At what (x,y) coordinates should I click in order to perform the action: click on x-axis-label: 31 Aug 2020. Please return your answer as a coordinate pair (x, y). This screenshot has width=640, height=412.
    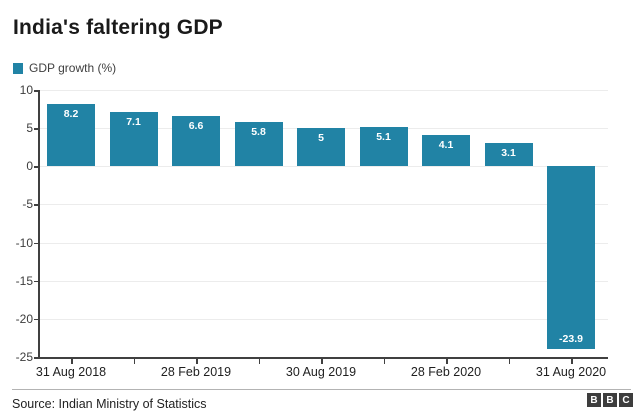
    Looking at the image, I should click on (571, 372).